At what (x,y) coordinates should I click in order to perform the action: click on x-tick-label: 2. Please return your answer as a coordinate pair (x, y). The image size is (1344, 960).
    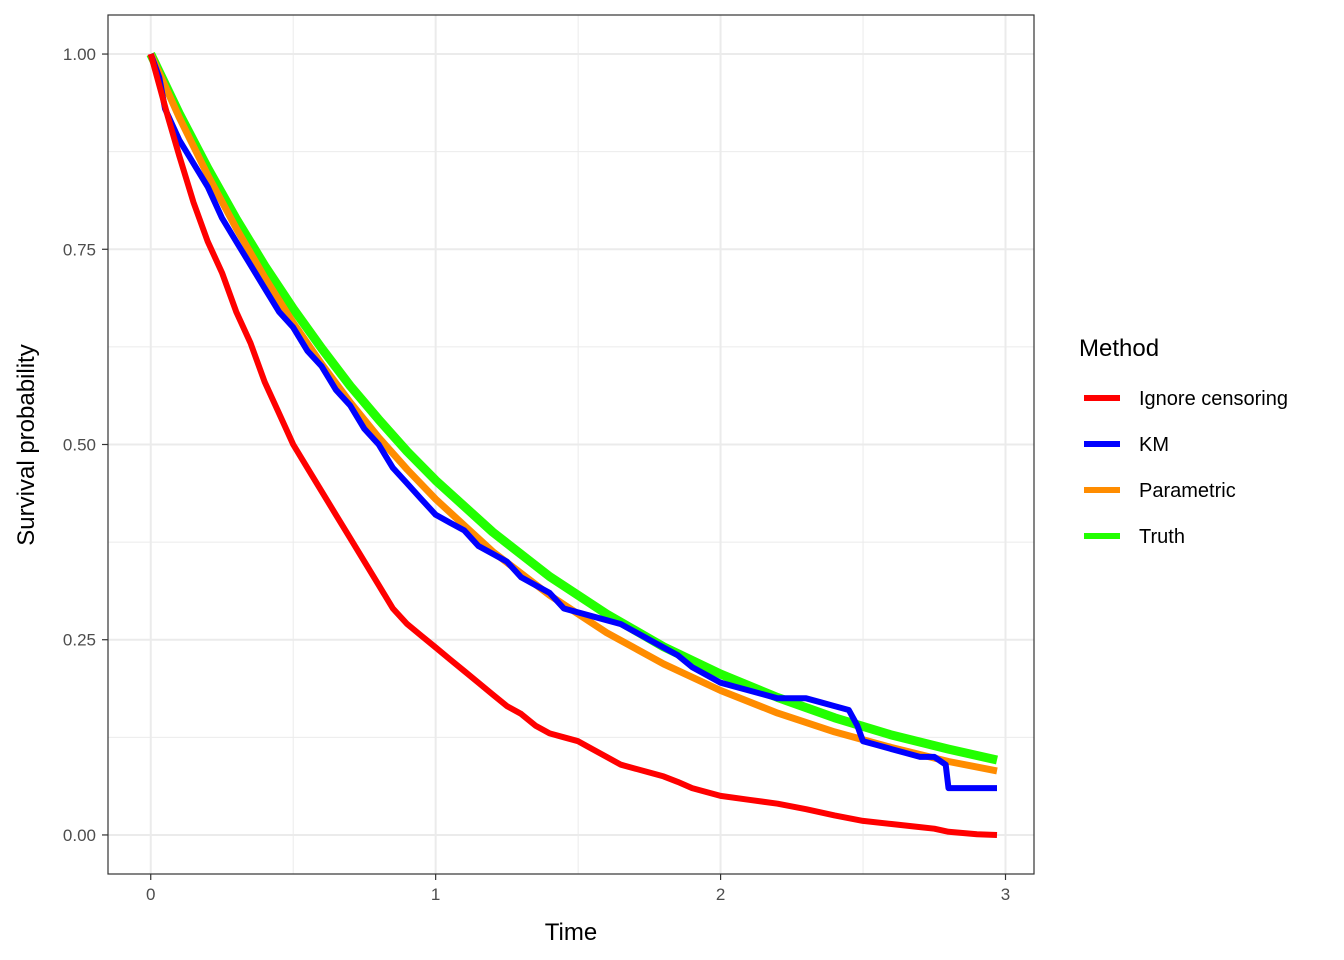
    Looking at the image, I should click on (720, 894).